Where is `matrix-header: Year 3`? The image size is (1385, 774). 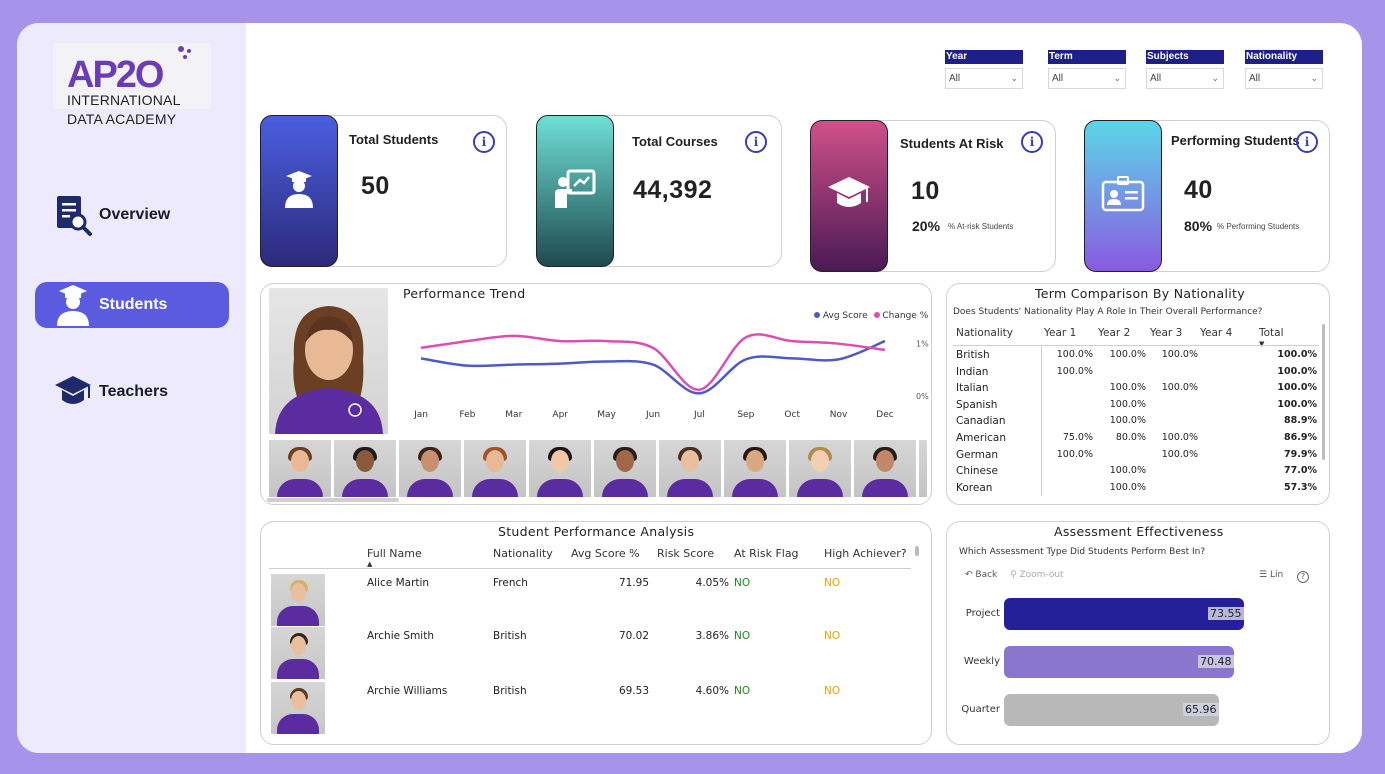
matrix-header: Year 3 is located at coordinates (1166, 333).